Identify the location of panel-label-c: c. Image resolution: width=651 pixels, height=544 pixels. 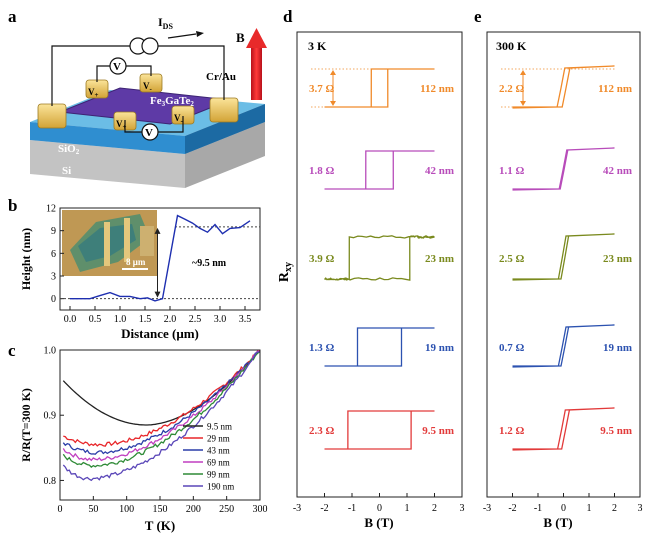
(12, 350).